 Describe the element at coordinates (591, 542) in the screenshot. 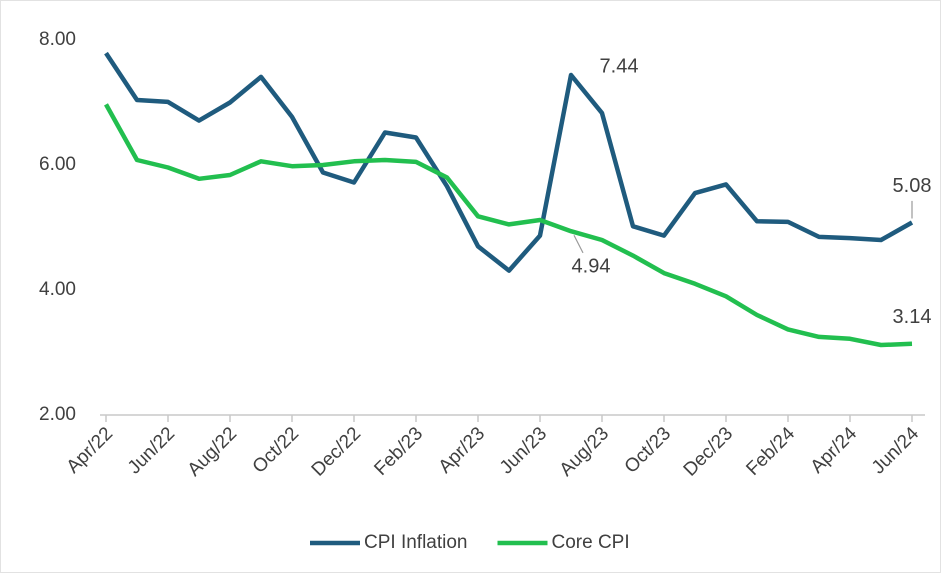

I see `legend-label: Core CPI` at that location.